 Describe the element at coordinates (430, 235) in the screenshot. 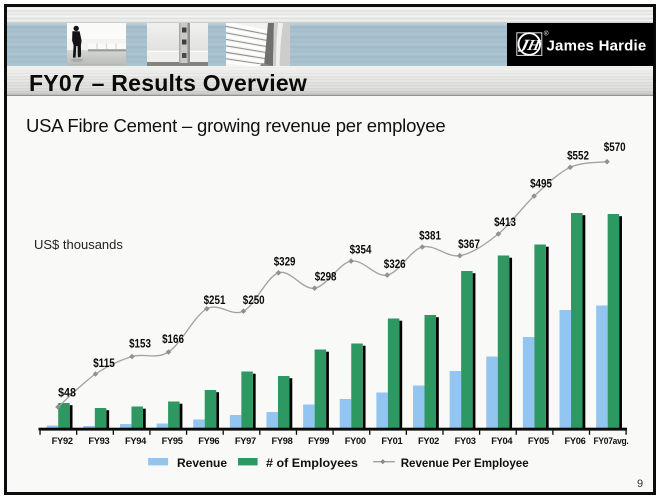

I see `svg-text: $381` at that location.